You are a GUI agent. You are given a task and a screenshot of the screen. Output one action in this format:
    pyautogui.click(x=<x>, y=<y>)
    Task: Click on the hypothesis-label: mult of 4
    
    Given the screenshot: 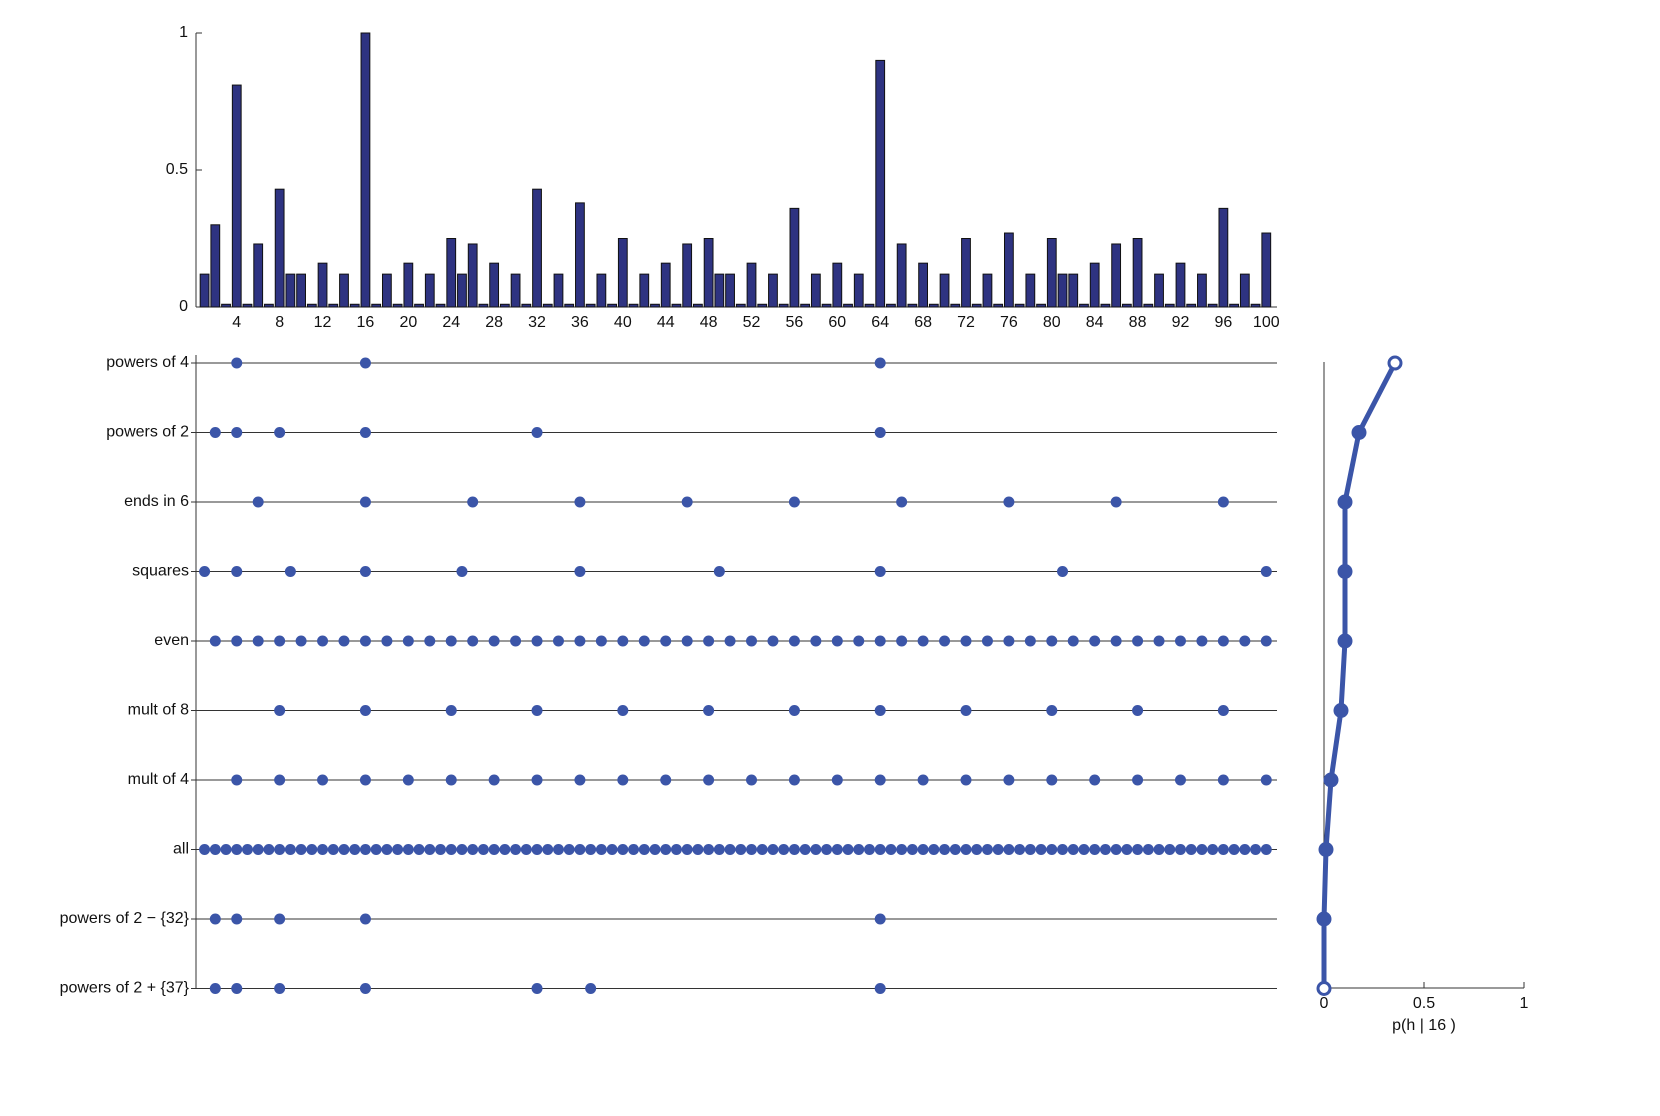 What is the action you would take?
    pyautogui.click(x=158, y=779)
    